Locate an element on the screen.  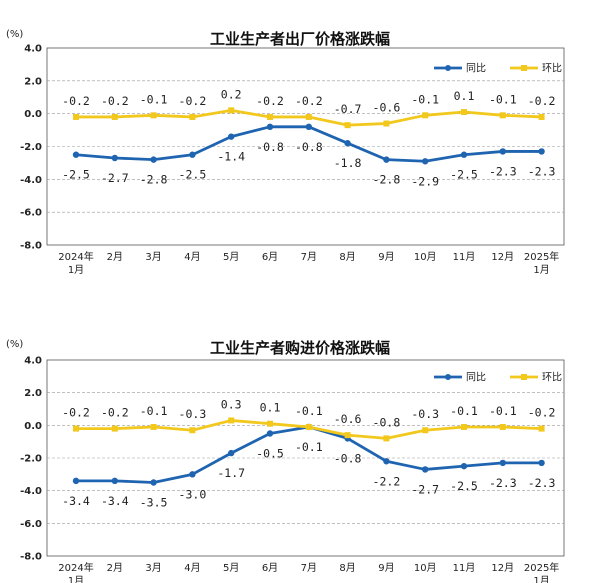
x-tick-label: 5月 is located at coordinates (231, 568).